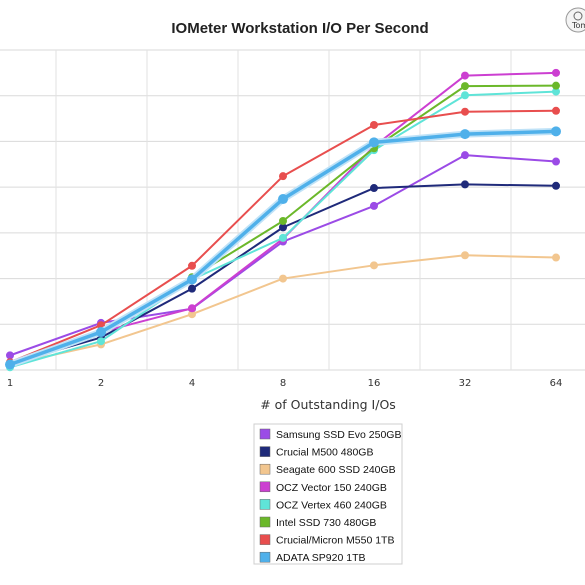 This screenshot has width=585, height=585. I want to click on legend-label: OCZ Vertex 460 240GB, so click(331, 505).